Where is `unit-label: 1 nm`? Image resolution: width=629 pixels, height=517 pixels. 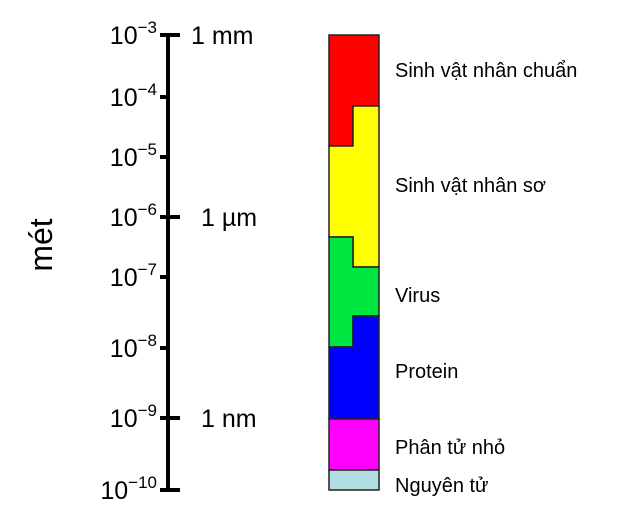 unit-label: 1 nm is located at coordinates (229, 419).